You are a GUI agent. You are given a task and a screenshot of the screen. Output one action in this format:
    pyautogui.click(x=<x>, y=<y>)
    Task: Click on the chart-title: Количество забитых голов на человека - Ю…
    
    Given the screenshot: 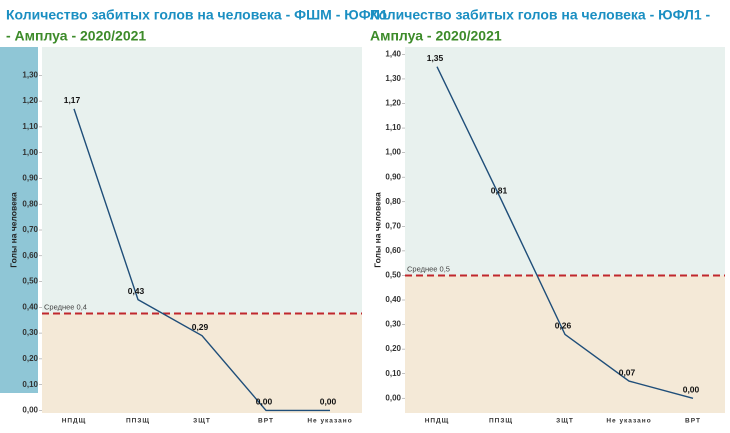 What is the action you would take?
    pyautogui.click(x=540, y=15)
    